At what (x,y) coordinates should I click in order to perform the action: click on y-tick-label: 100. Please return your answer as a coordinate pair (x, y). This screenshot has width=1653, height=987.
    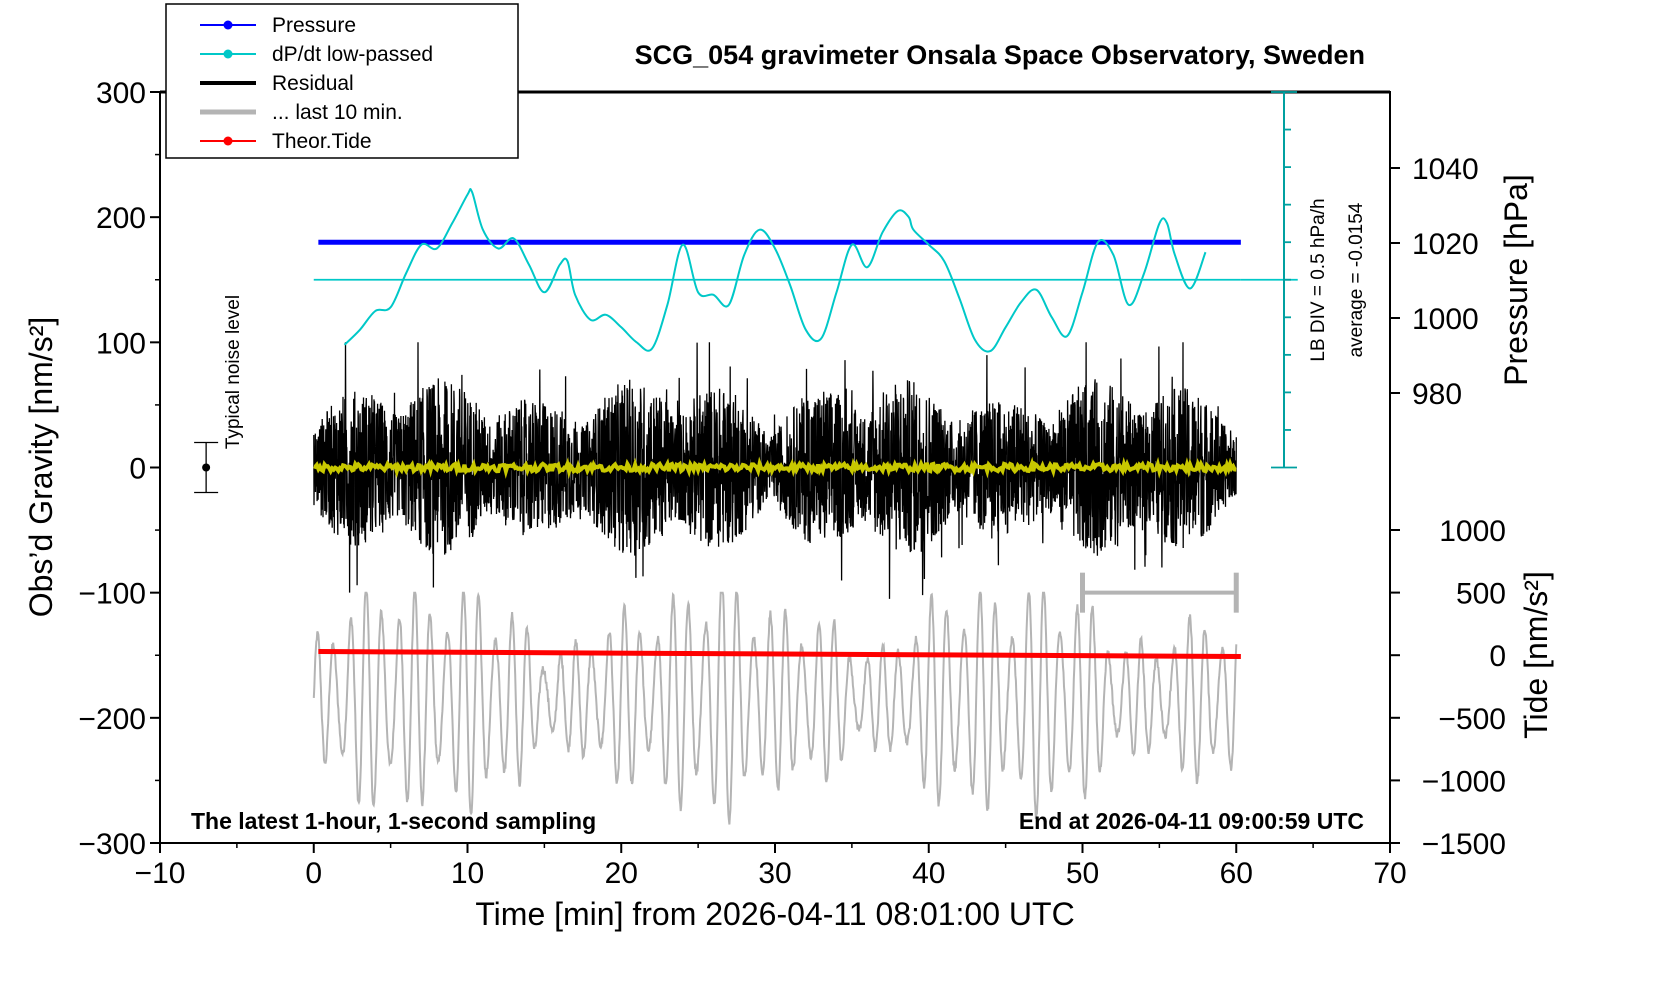
    Looking at the image, I should click on (121, 343).